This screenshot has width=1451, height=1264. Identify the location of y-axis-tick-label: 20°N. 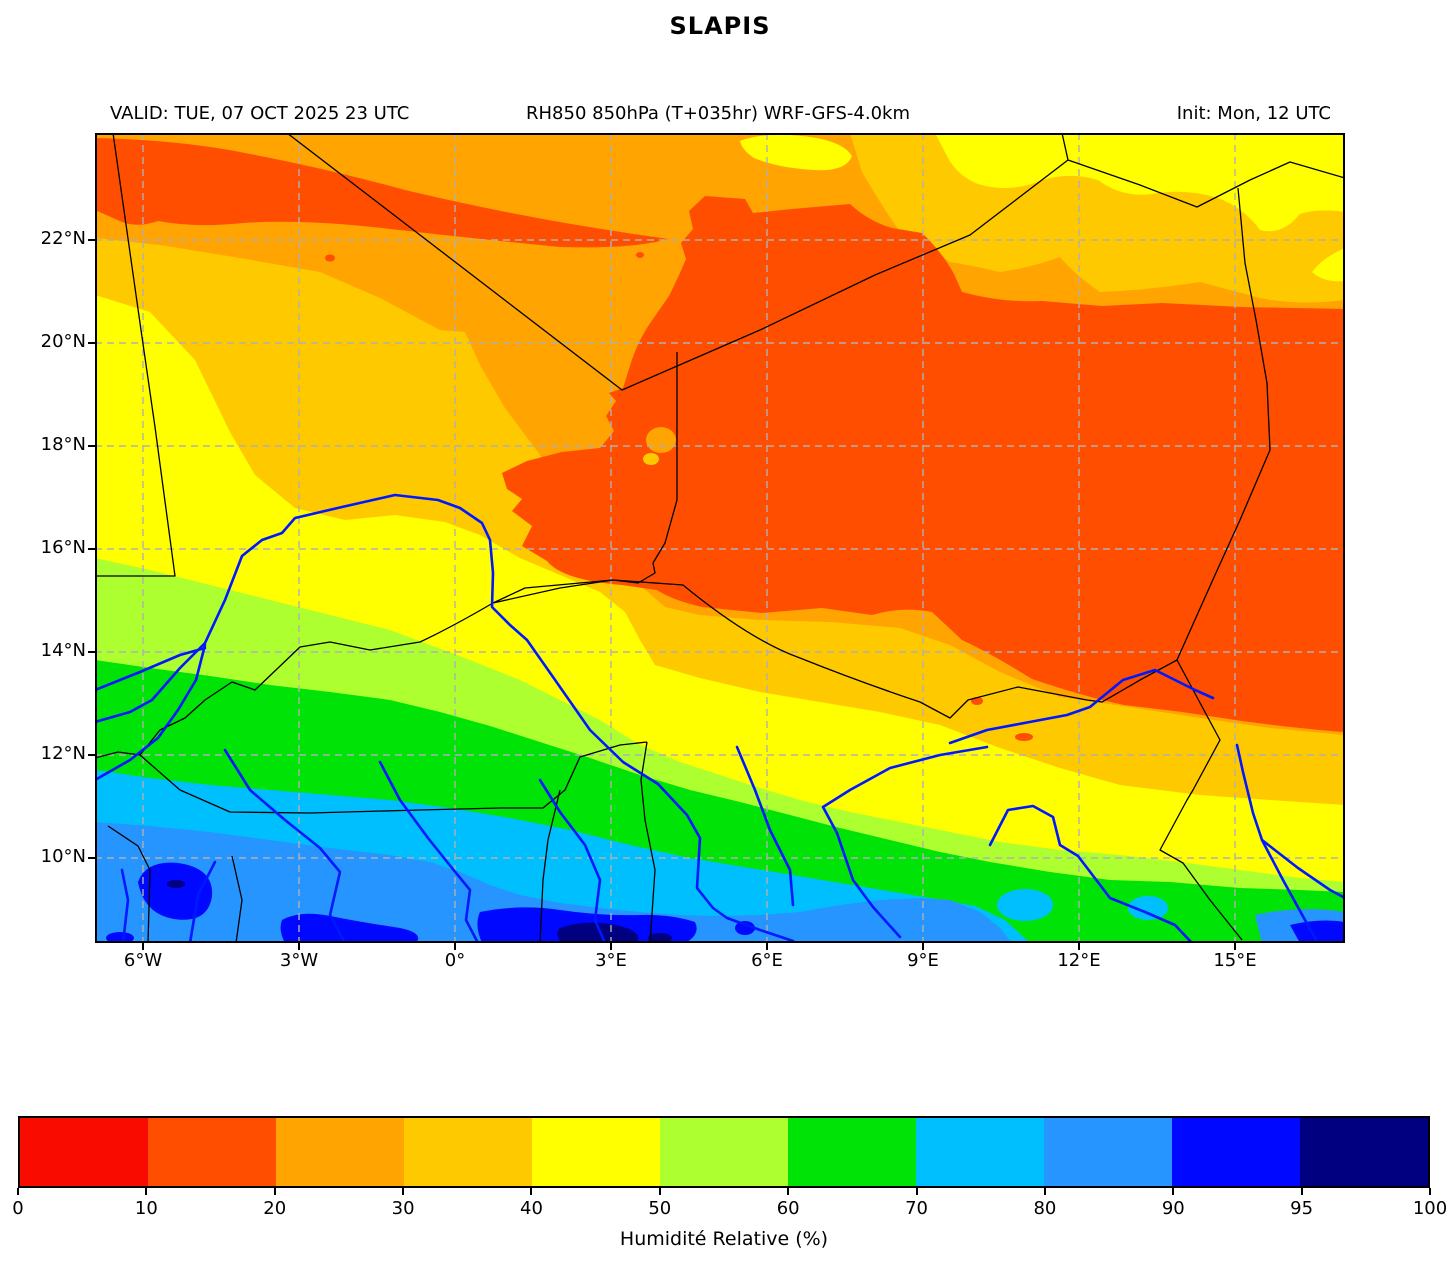
(63, 341).